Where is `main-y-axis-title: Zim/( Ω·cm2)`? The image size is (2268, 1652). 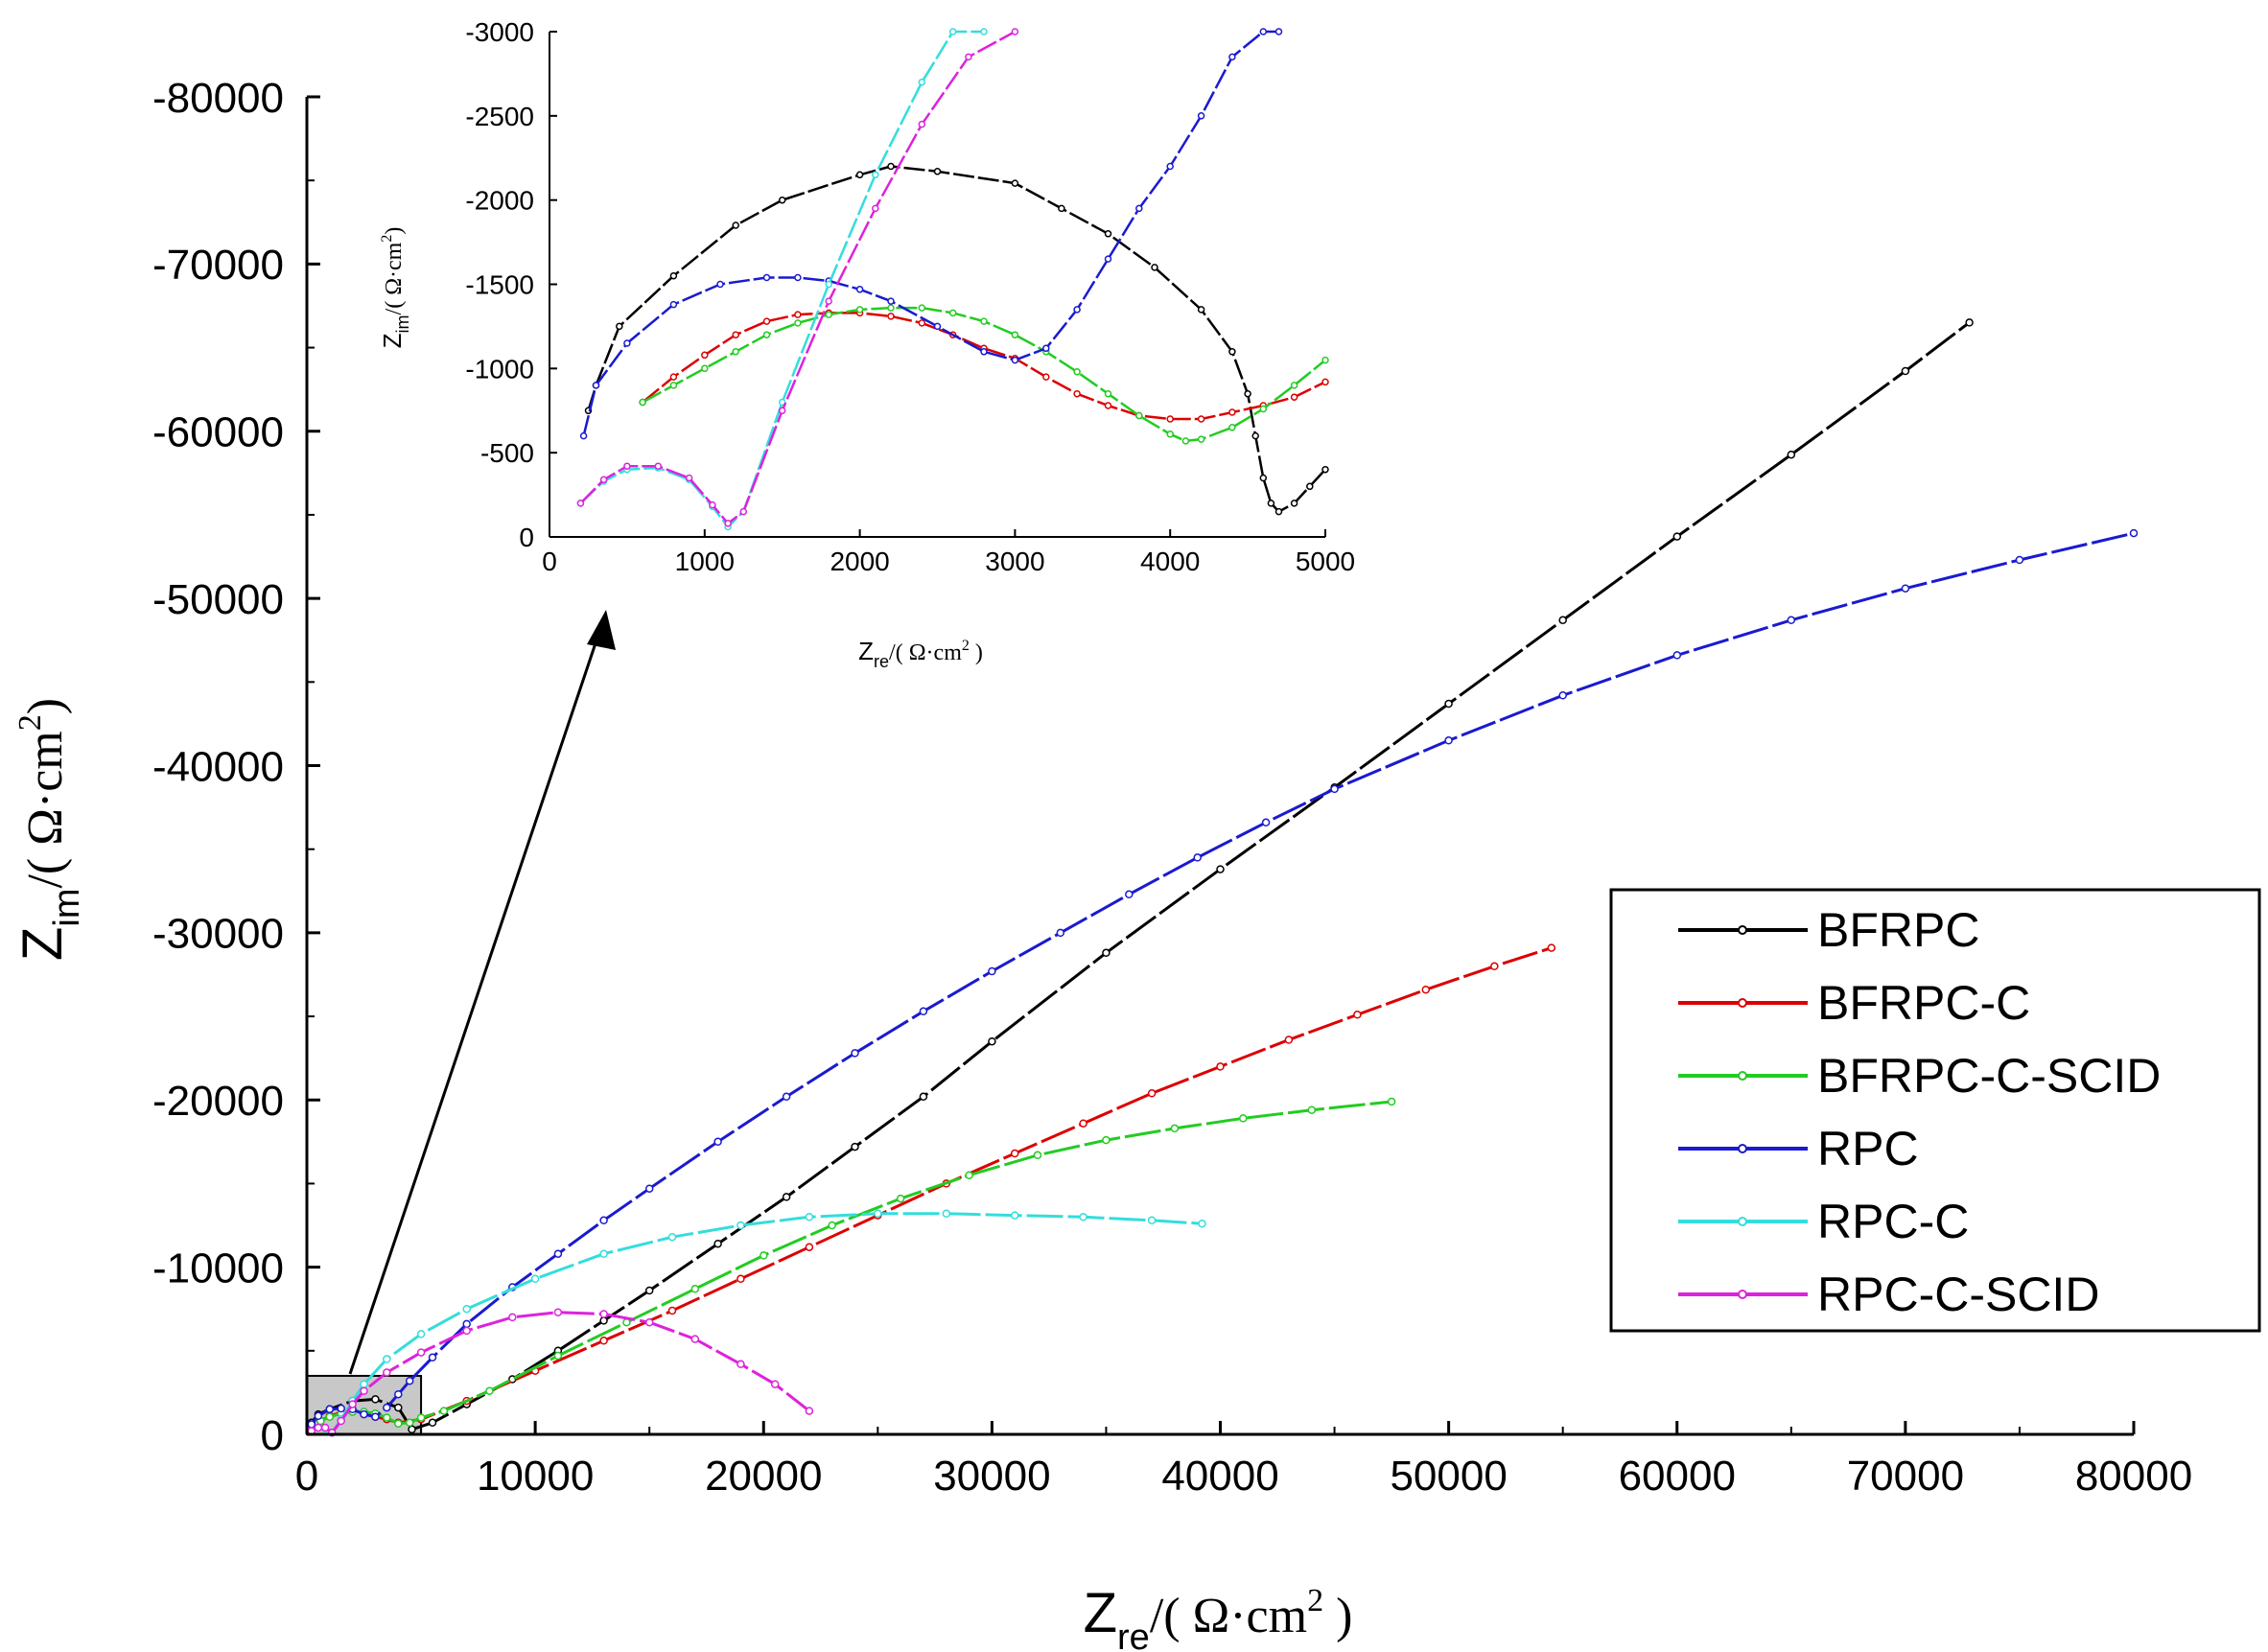 main-y-axis-title: Zim/( Ω·cm2) is located at coordinates (49, 829).